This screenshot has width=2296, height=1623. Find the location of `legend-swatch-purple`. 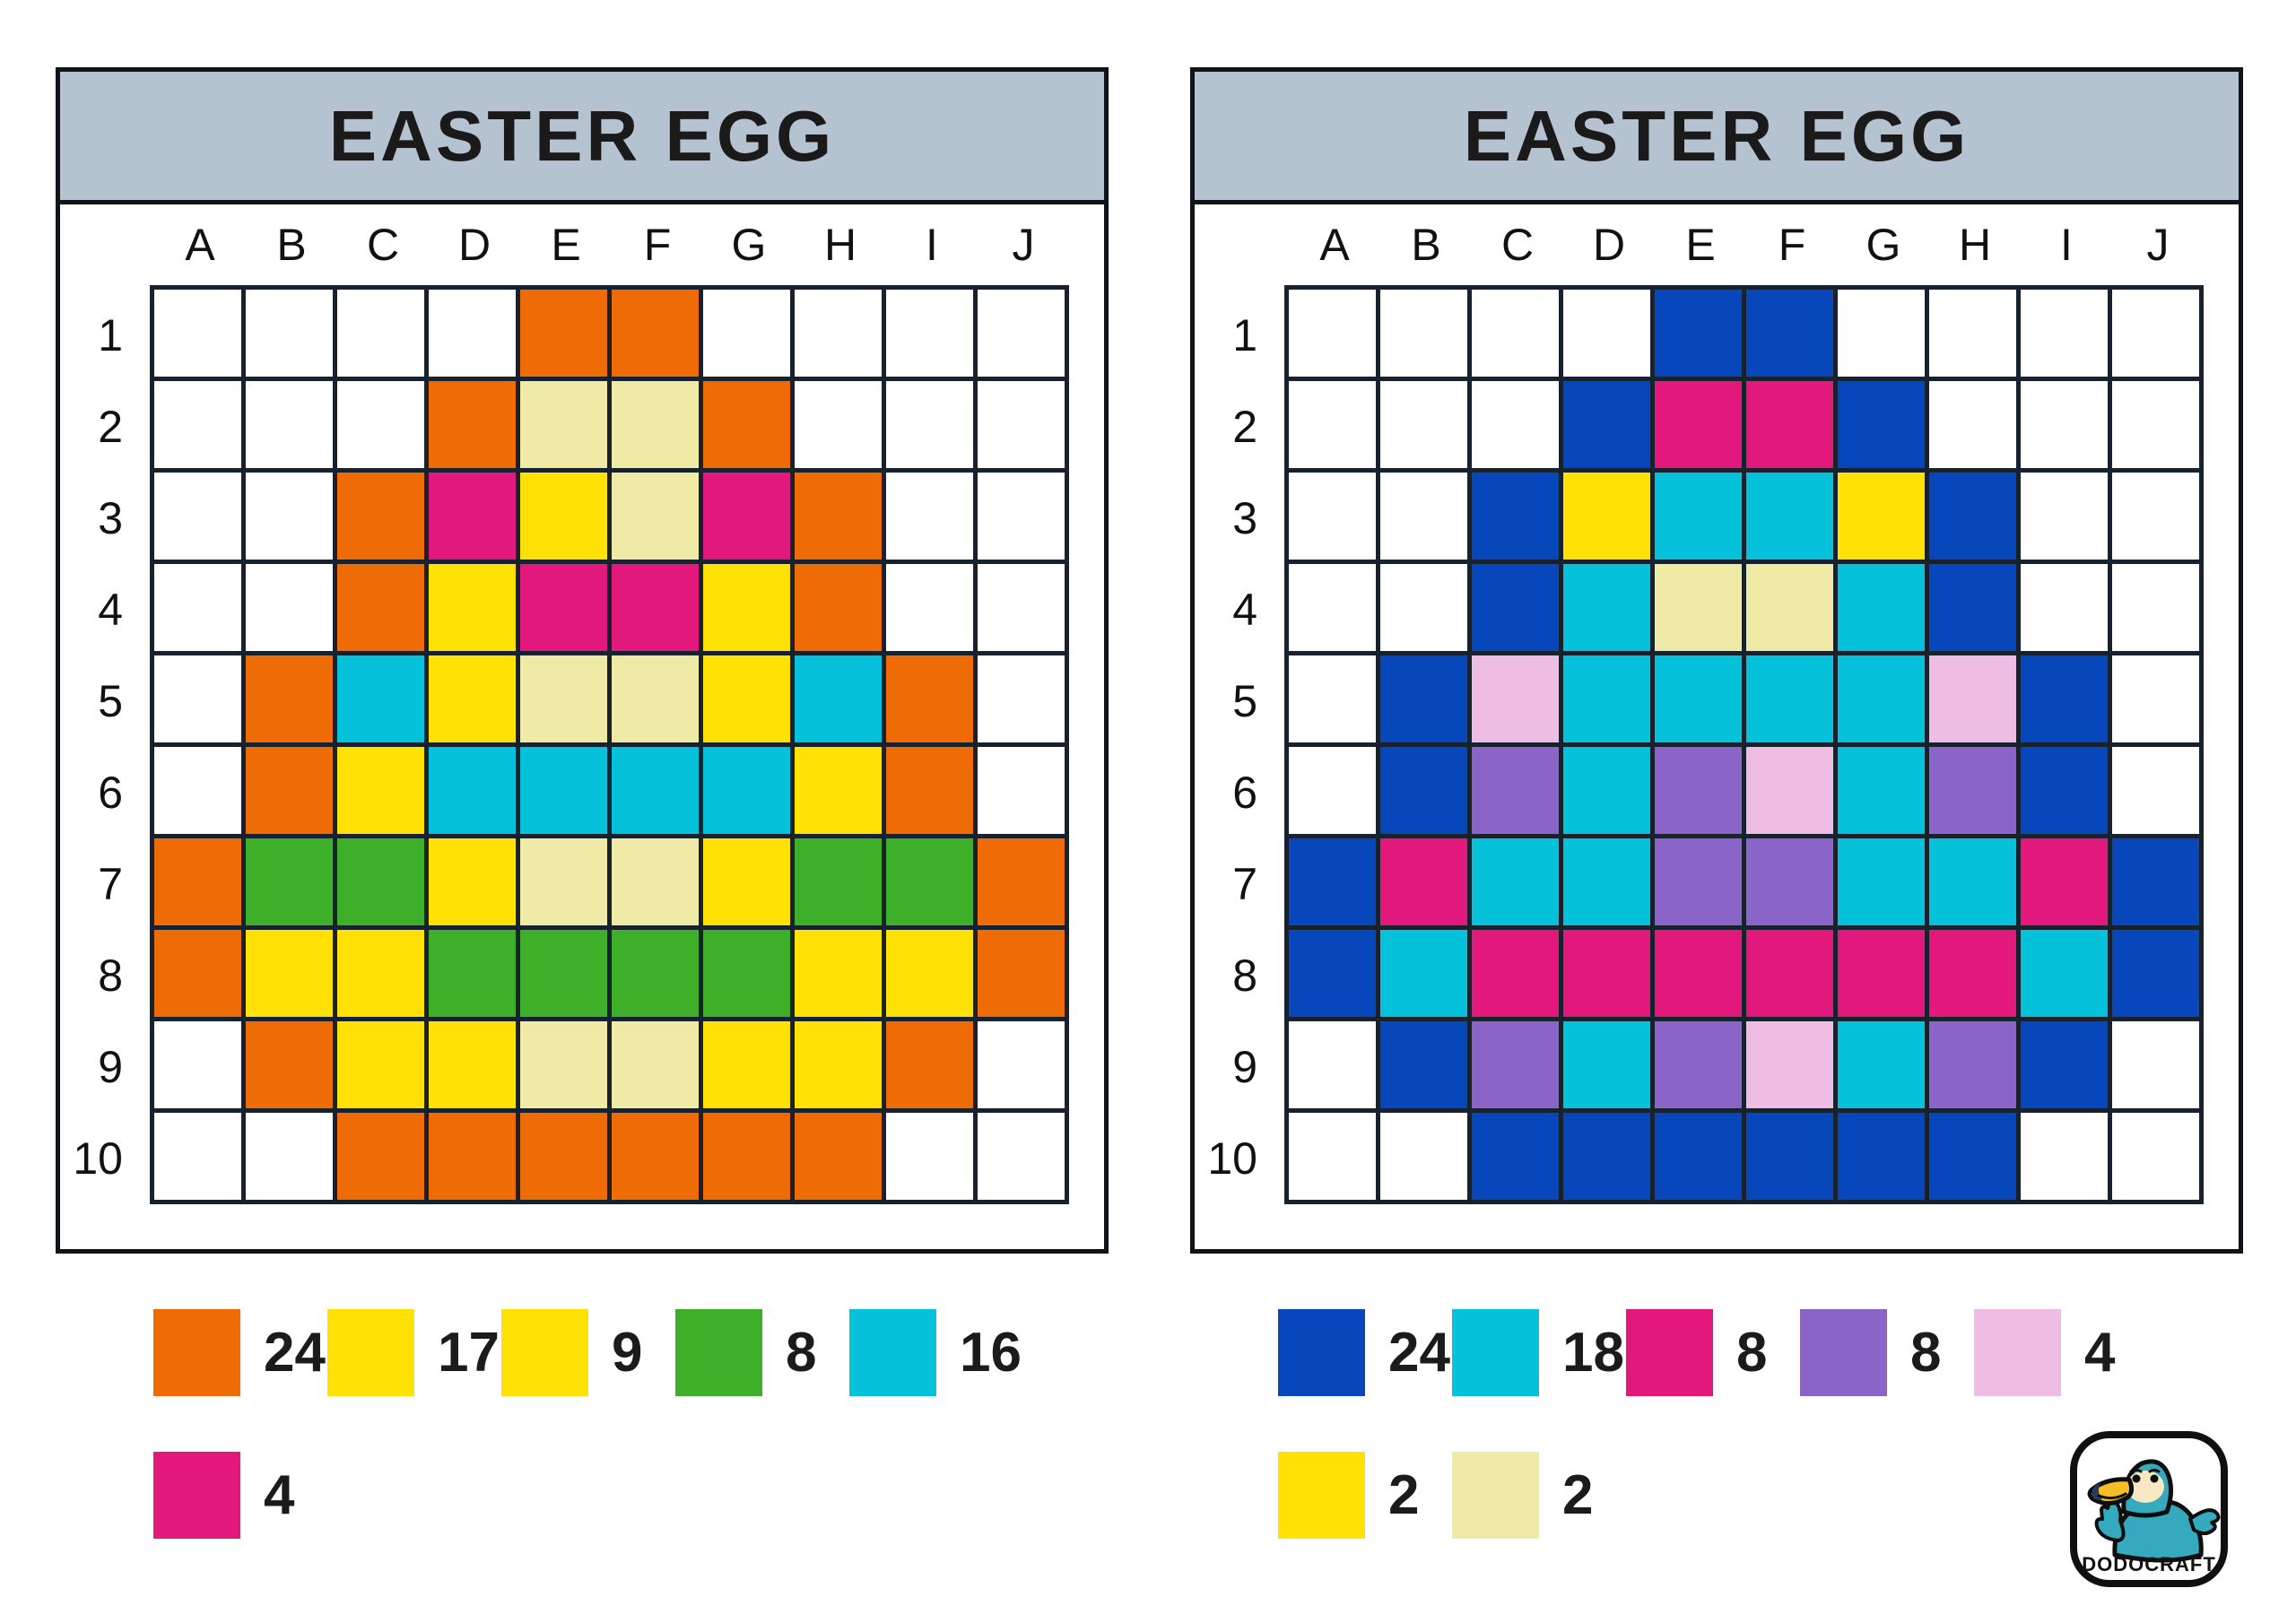

legend-swatch-purple is located at coordinates (1843, 1352).